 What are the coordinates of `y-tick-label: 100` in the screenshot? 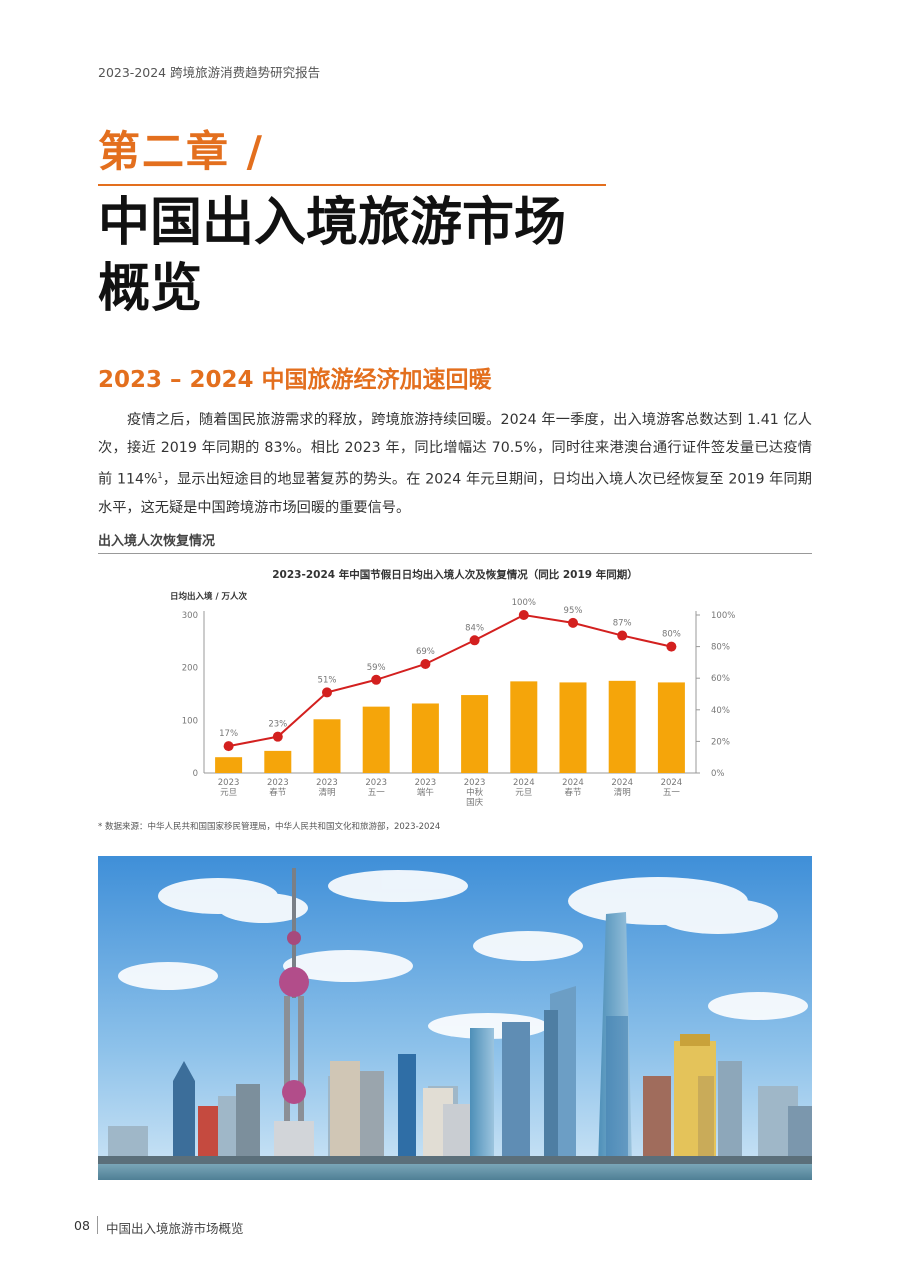 It's located at (190, 721).